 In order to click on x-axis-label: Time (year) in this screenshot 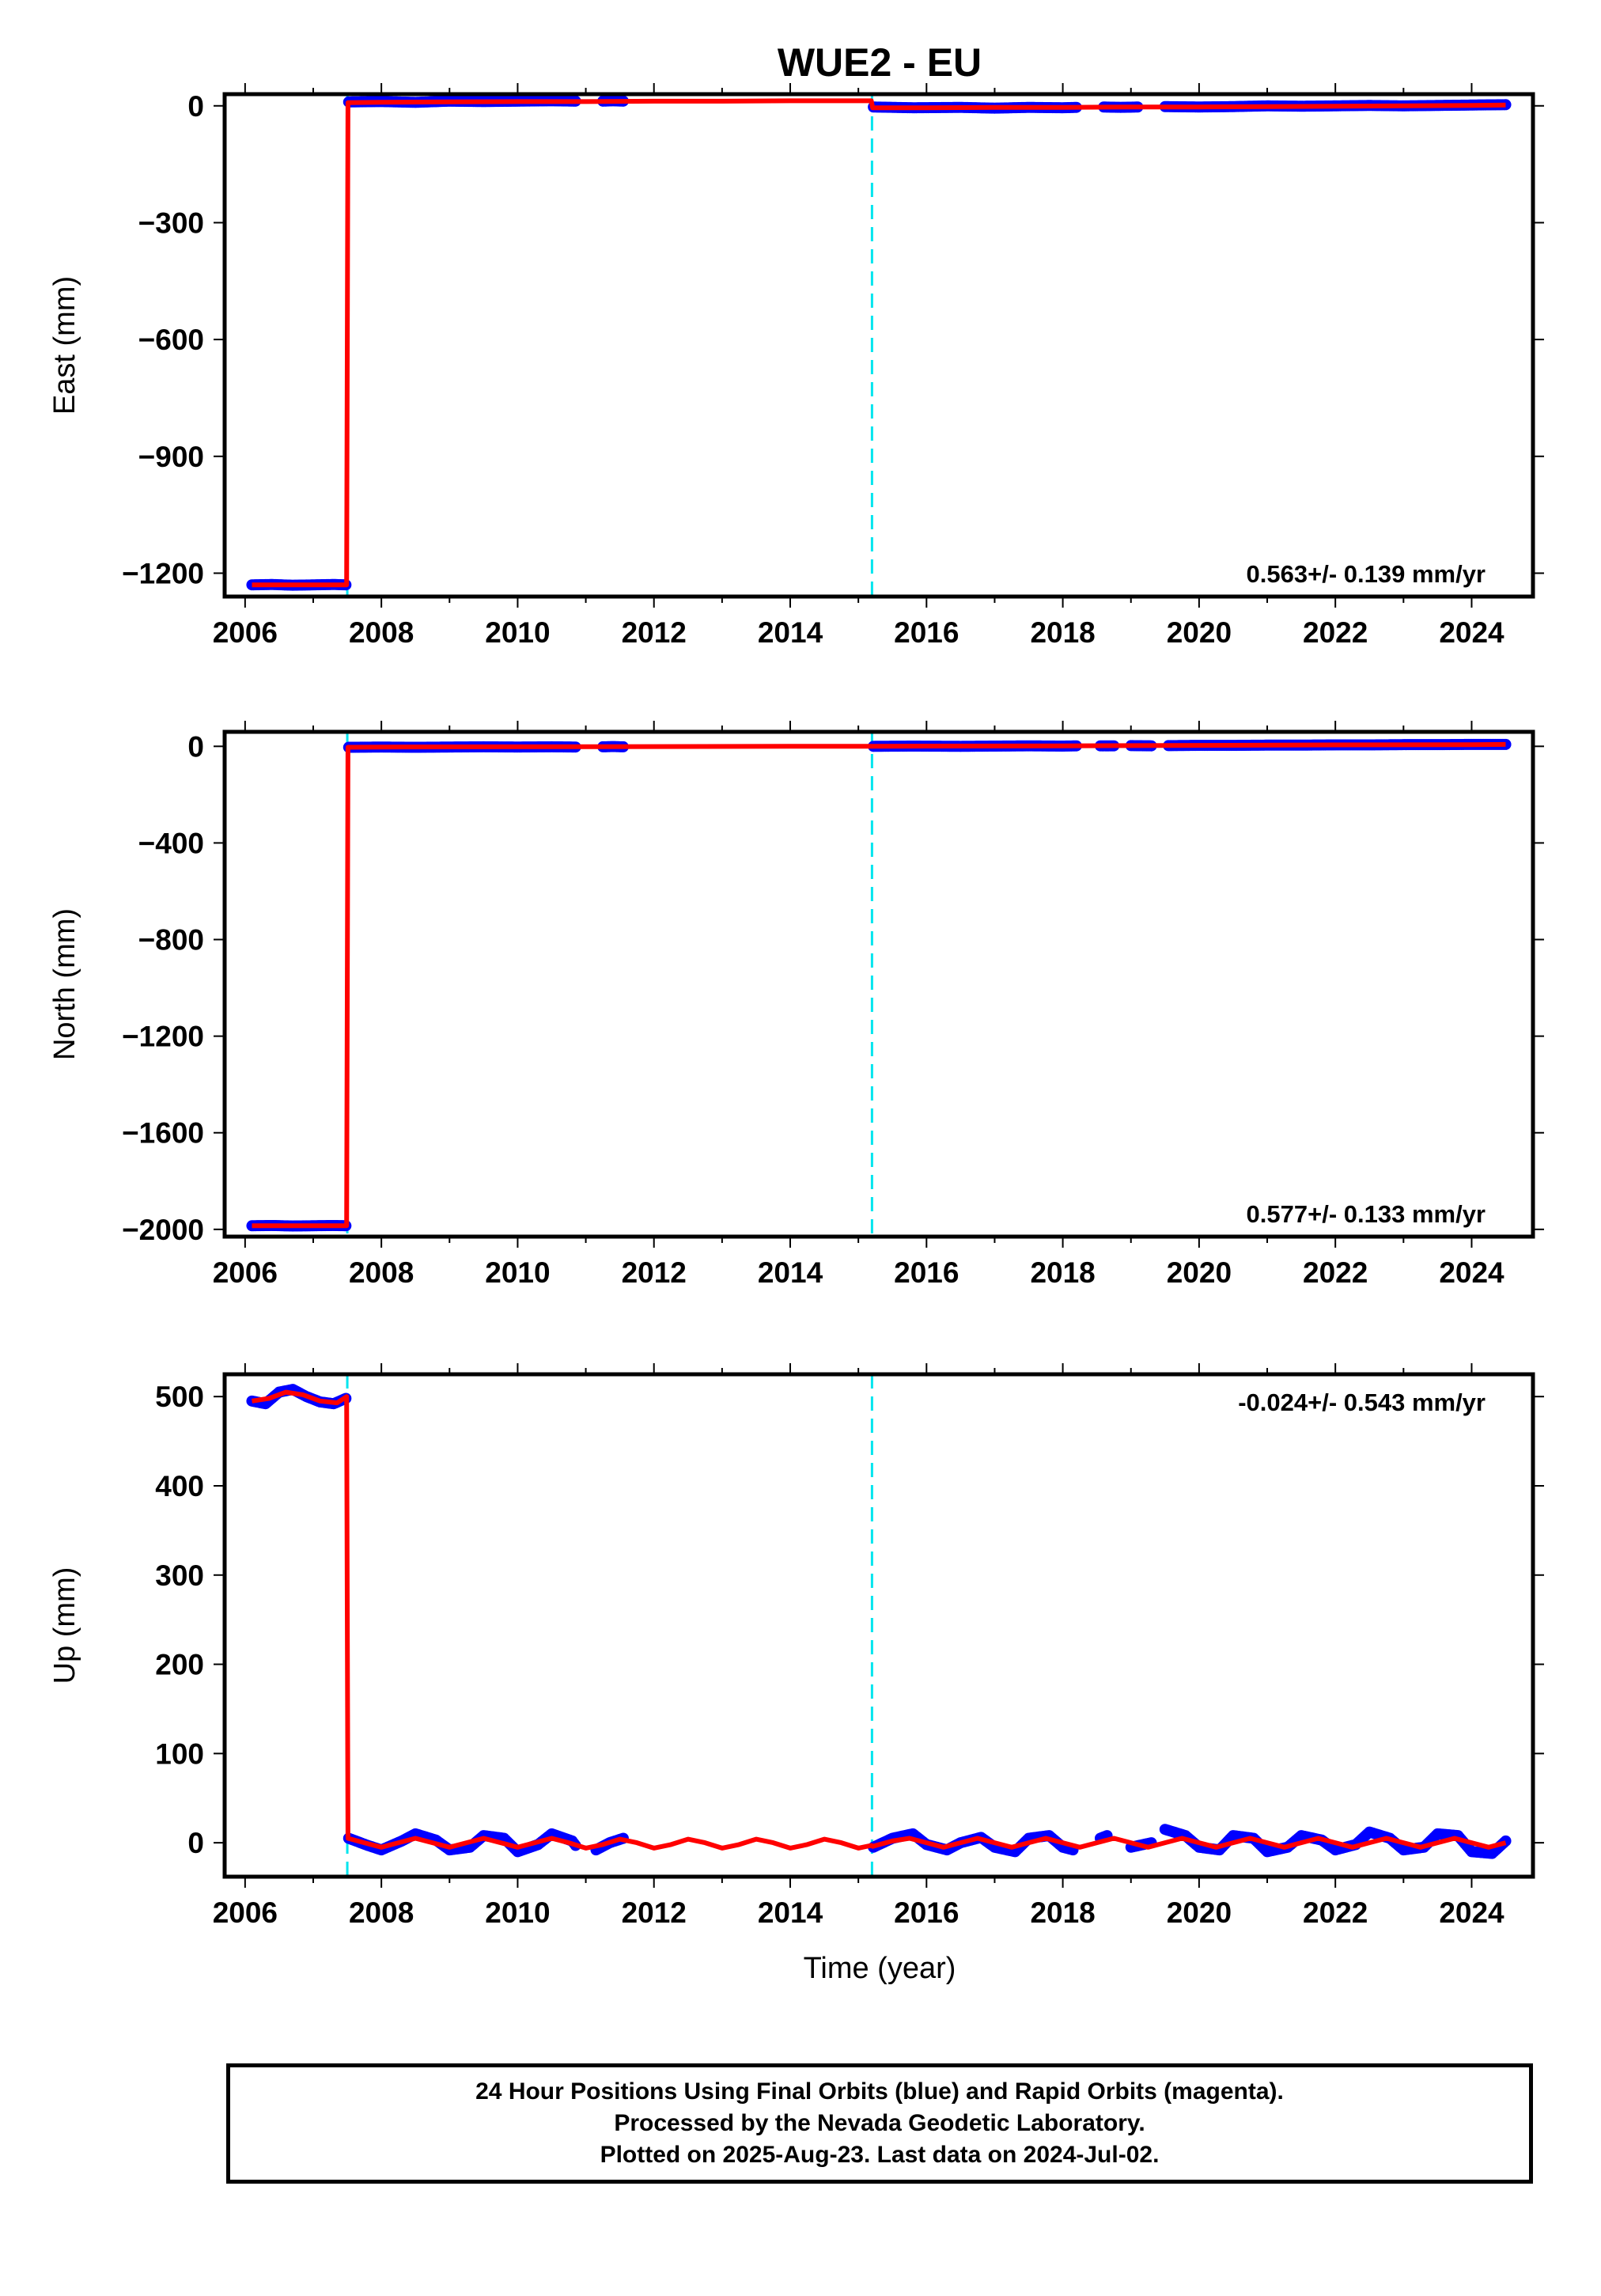, I will do `click(880, 1969)`.